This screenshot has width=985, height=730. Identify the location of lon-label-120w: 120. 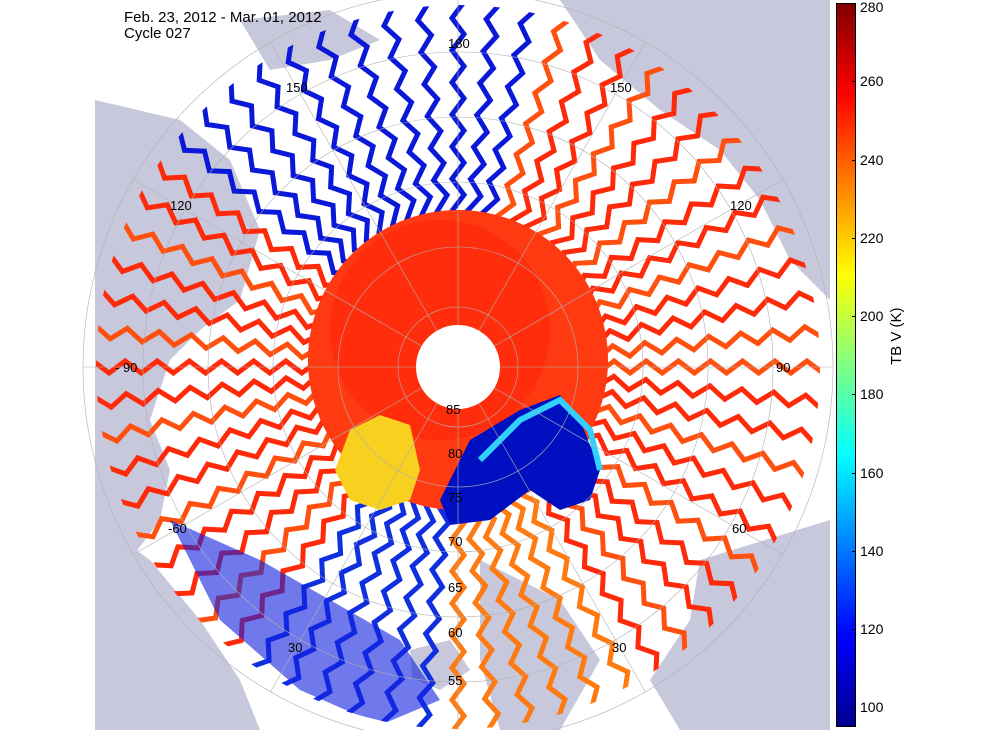
(181, 205).